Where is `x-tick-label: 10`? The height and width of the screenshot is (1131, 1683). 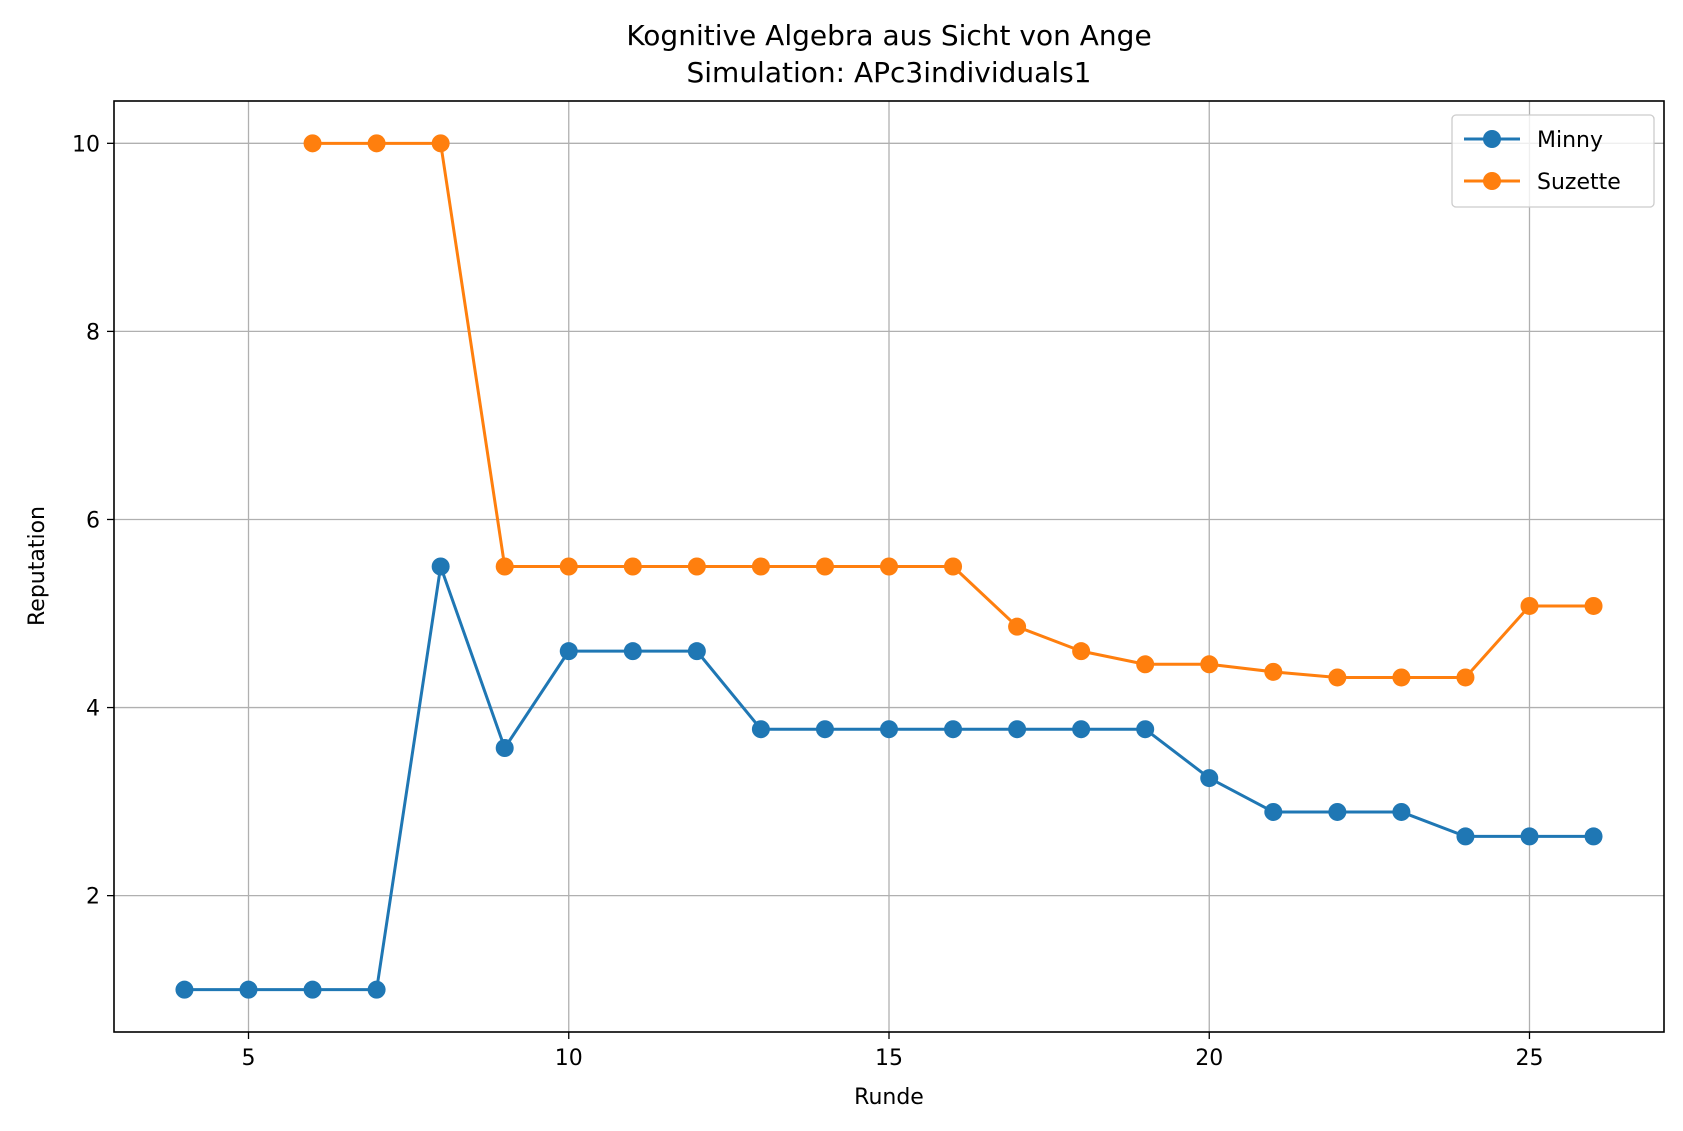 x-tick-label: 10 is located at coordinates (569, 1058).